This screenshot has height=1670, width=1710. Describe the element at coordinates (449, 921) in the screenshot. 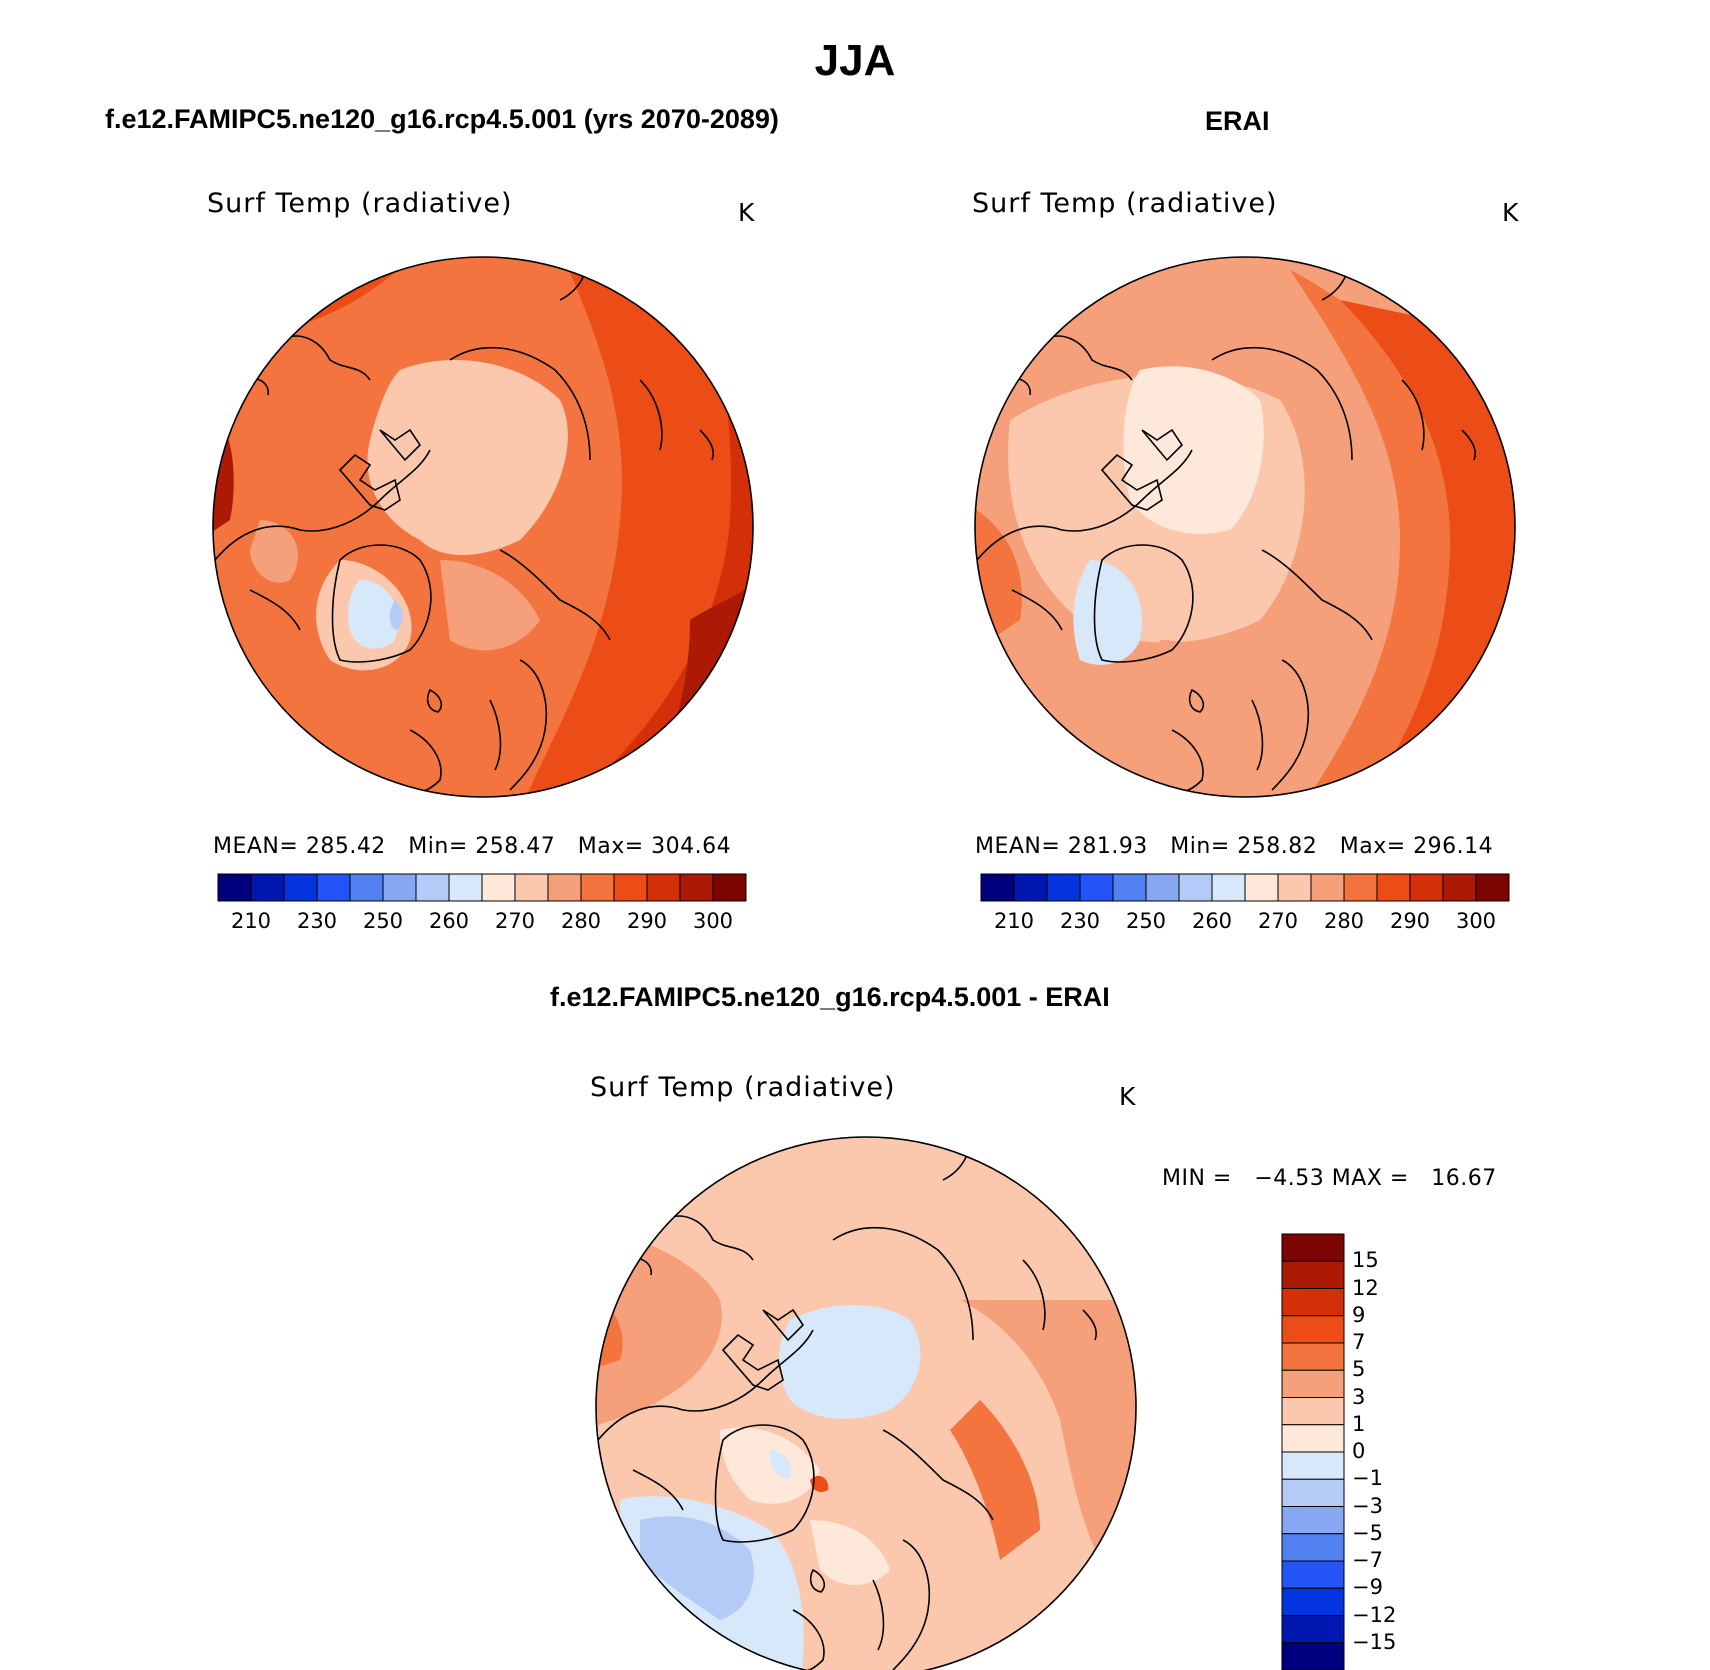

I see `model-colorbar-tick-label: 260` at that location.